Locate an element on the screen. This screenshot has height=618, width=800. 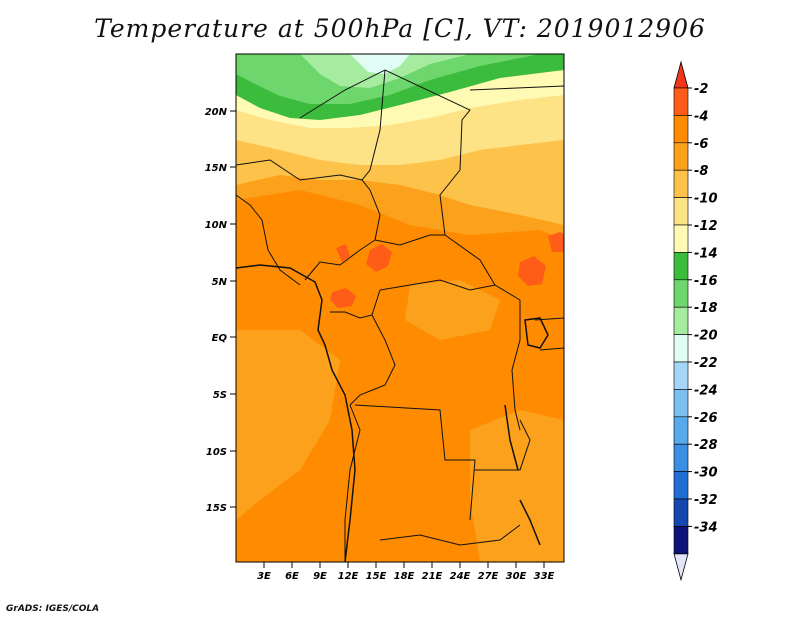
colorbar-top-triangle is located at coordinates (681, 74).